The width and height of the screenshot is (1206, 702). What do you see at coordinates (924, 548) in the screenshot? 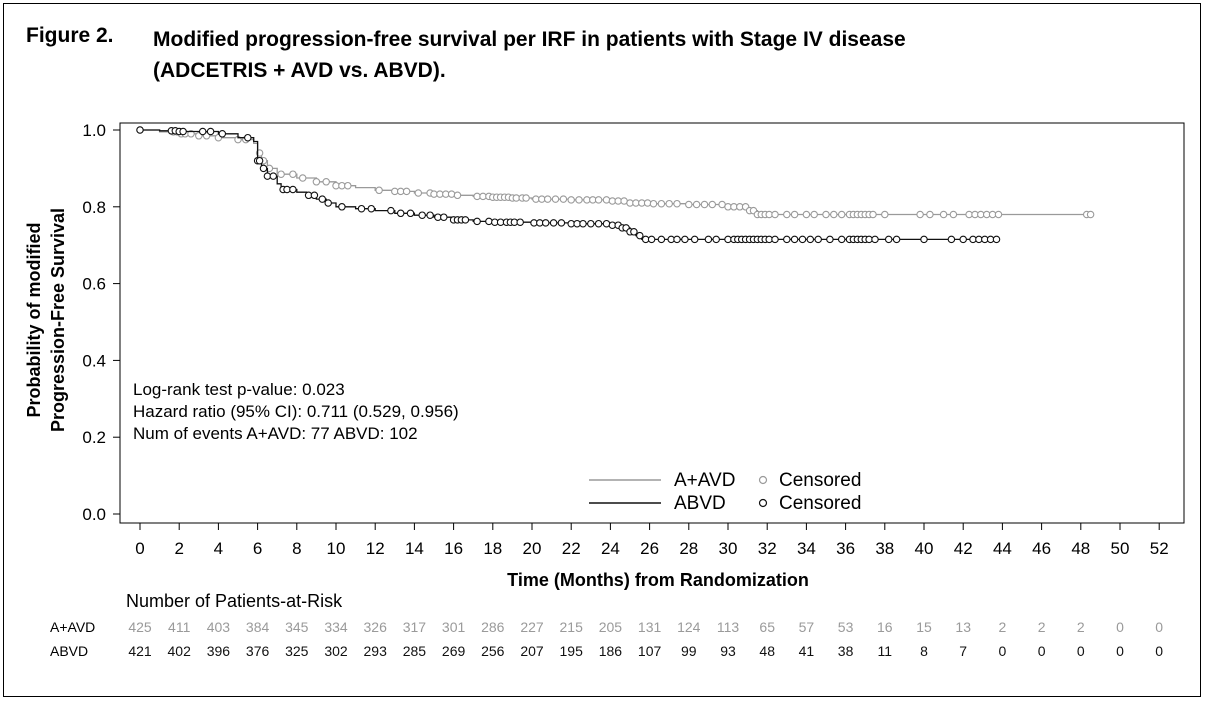
I see `x-tick-label: 40` at bounding box center [924, 548].